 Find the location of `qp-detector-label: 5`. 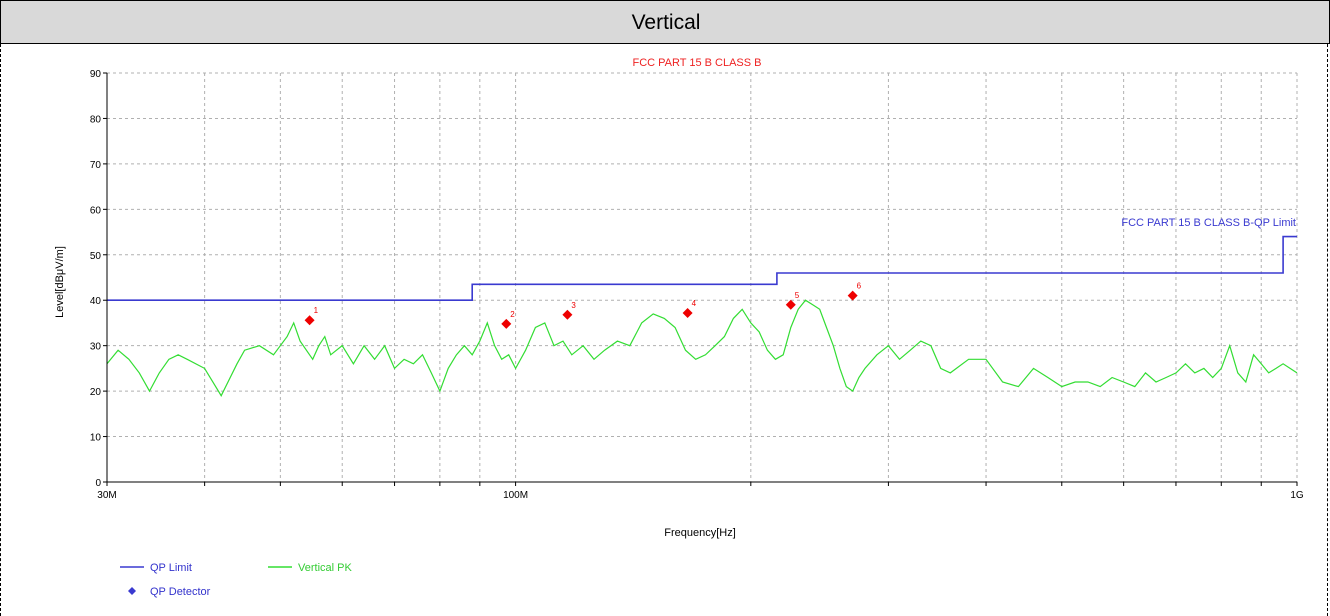

qp-detector-label: 5 is located at coordinates (797, 295).